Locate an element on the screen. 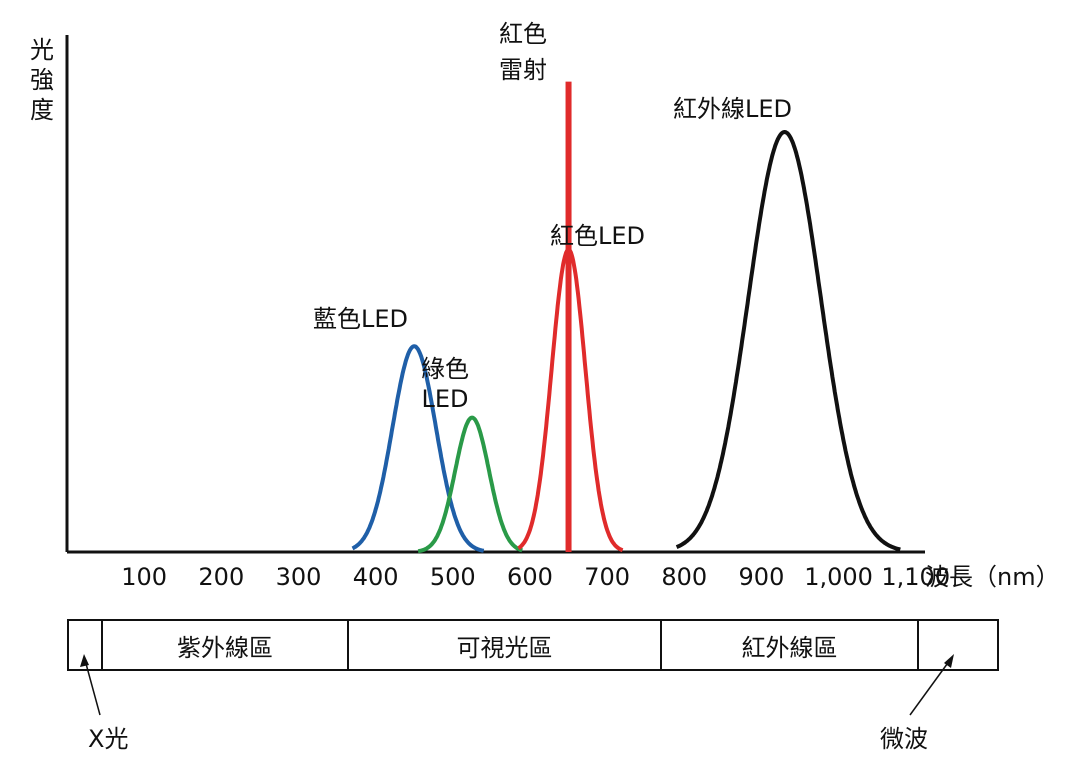 The image size is (1084, 776). x-tick-label: 800 is located at coordinates (684, 577).